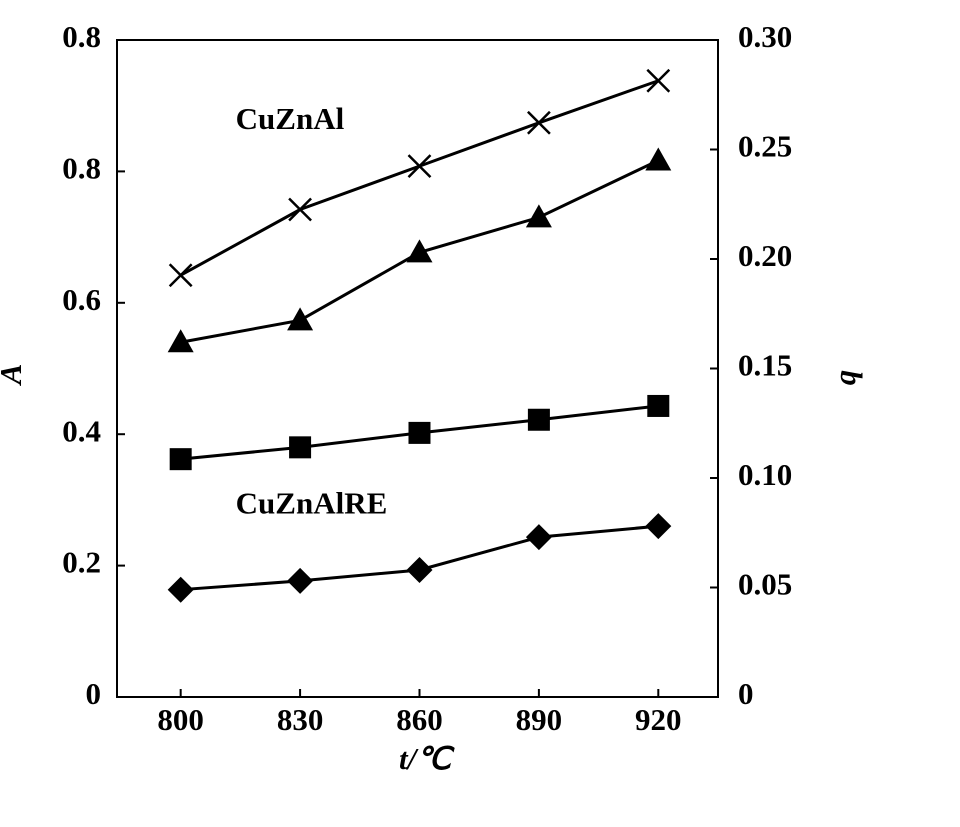  I want to click on x-tick-label: 920, so click(658, 719).